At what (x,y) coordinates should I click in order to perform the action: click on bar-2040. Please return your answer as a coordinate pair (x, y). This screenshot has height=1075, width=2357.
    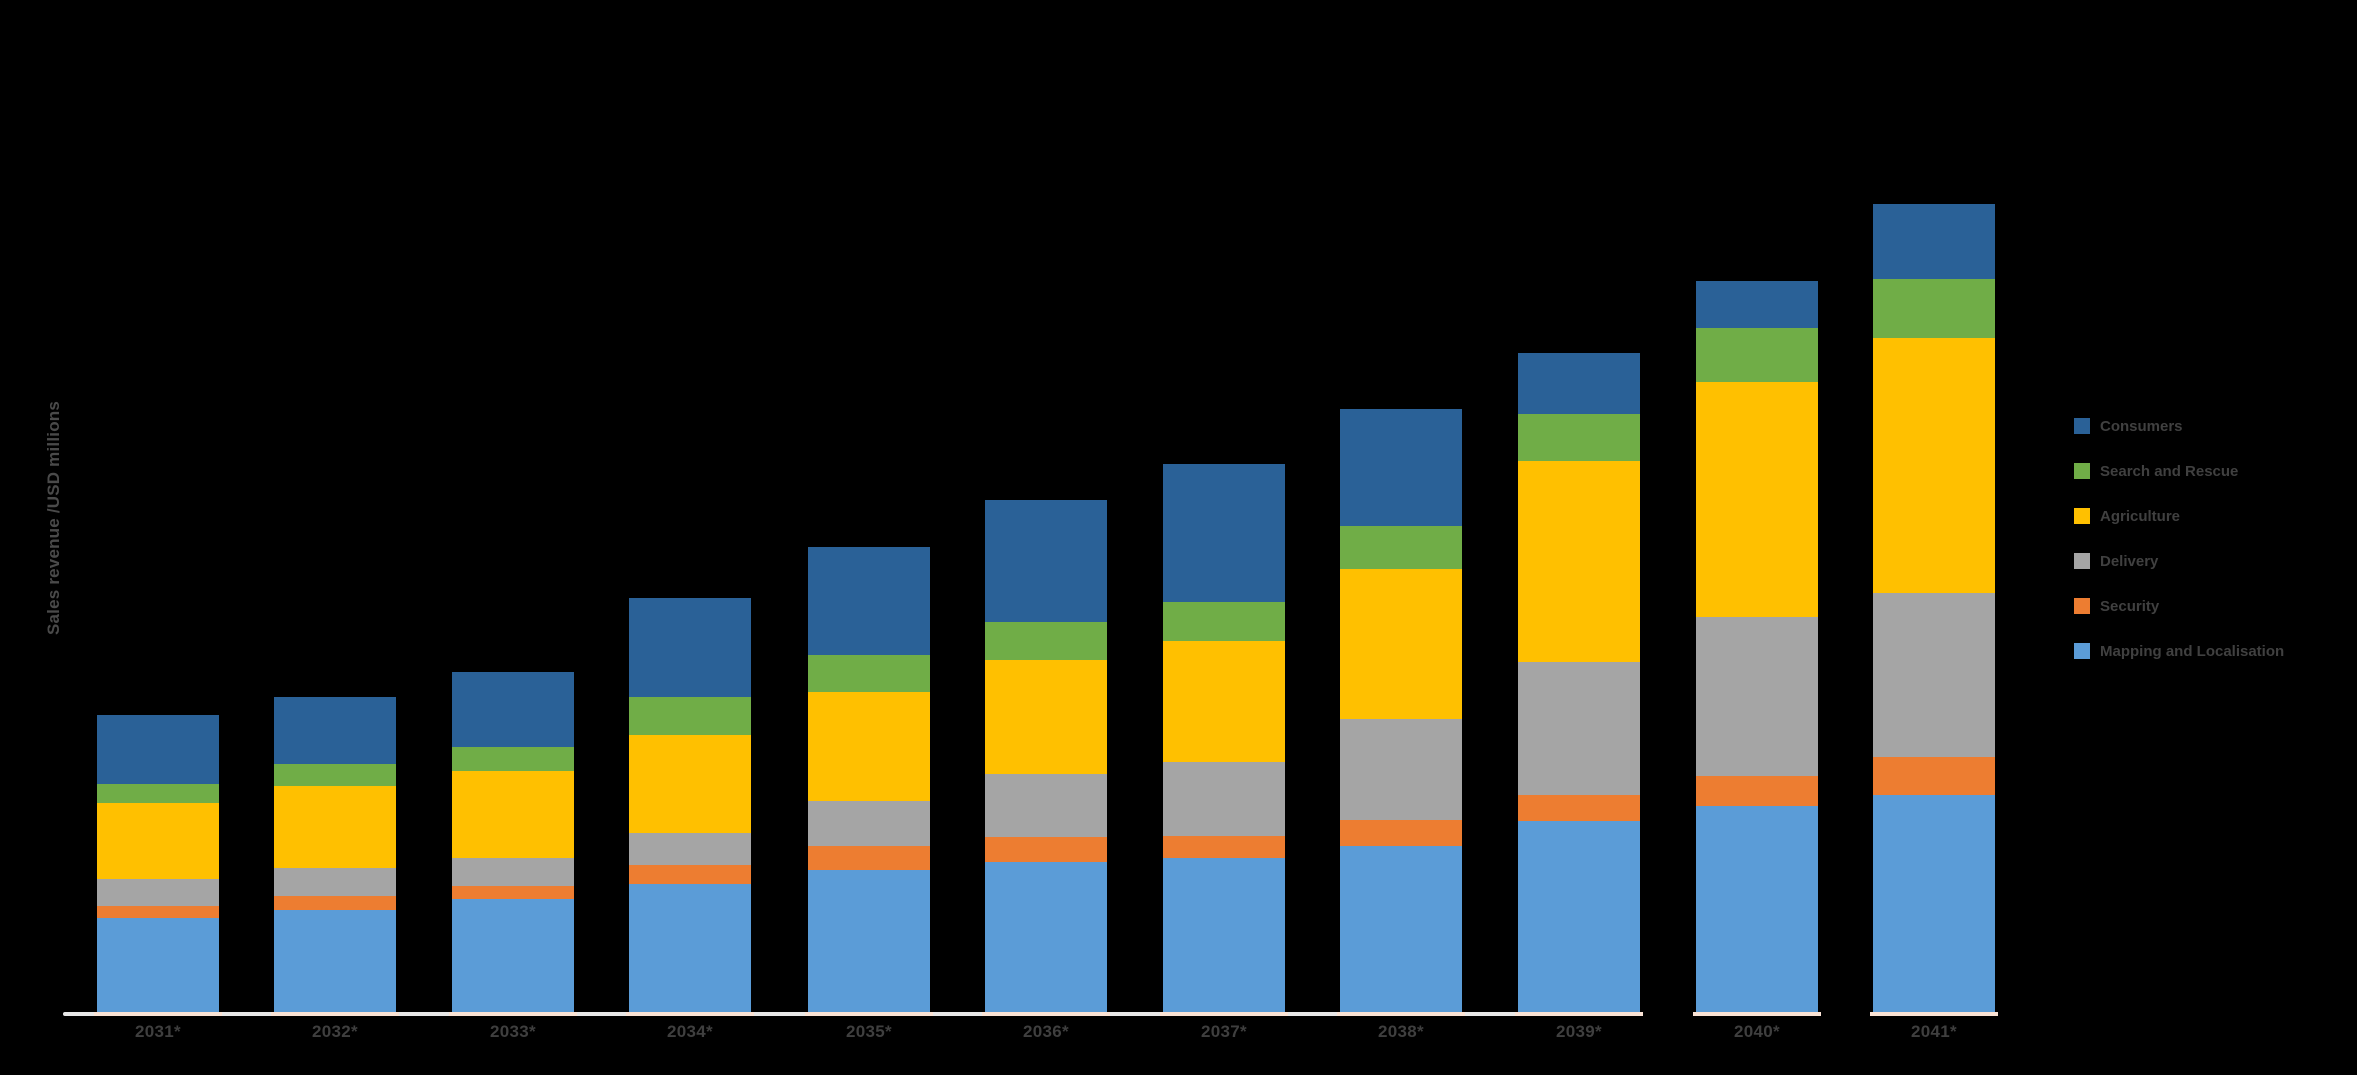
    Looking at the image, I should click on (1757, 646).